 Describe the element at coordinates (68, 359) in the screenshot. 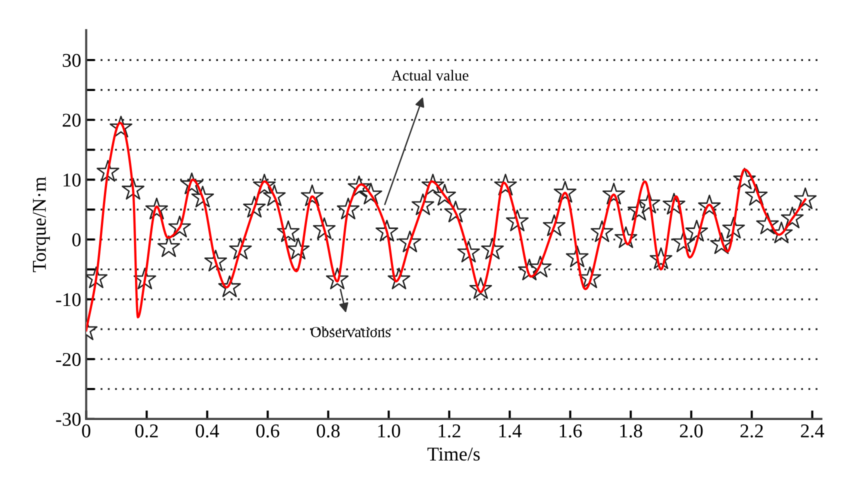

I see `y-tick-label: -20` at that location.